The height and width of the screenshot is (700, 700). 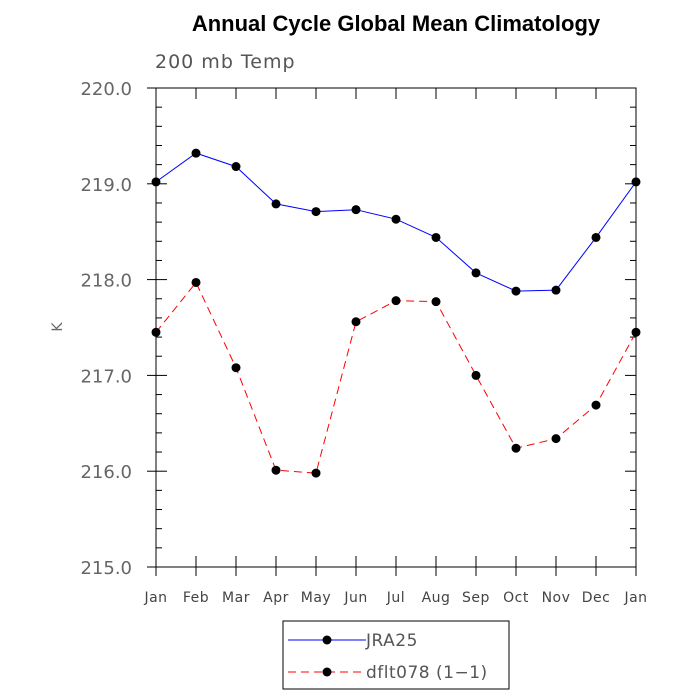 I want to click on legend-label-0: JRA25, so click(x=391, y=641).